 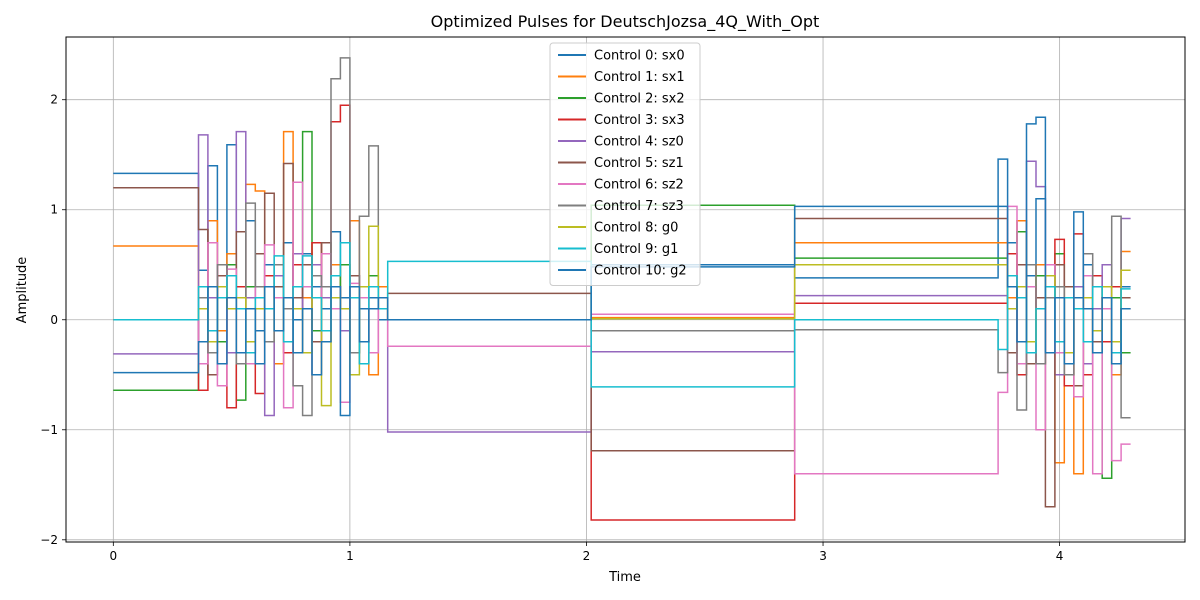 I want to click on x-tick-label: 4, so click(x=1060, y=556).